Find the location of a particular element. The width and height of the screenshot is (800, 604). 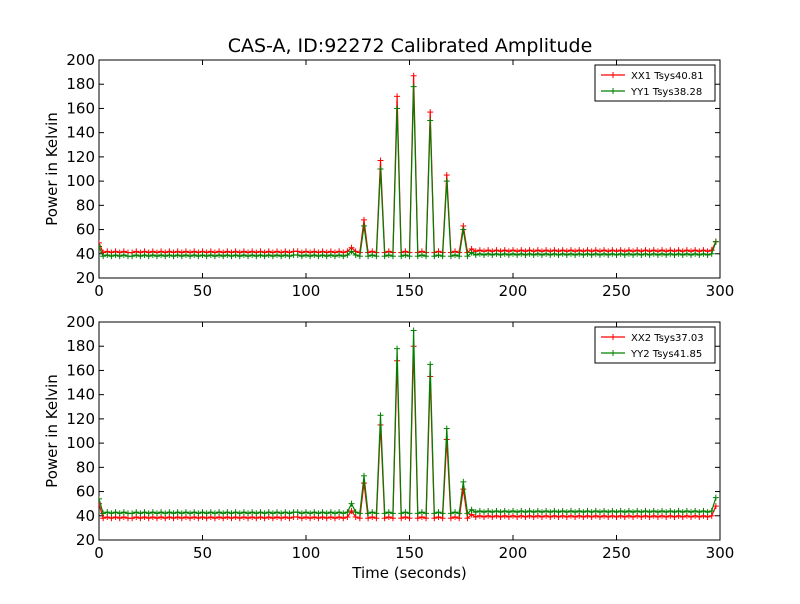

y-tick-label: 20 is located at coordinates (85, 540).